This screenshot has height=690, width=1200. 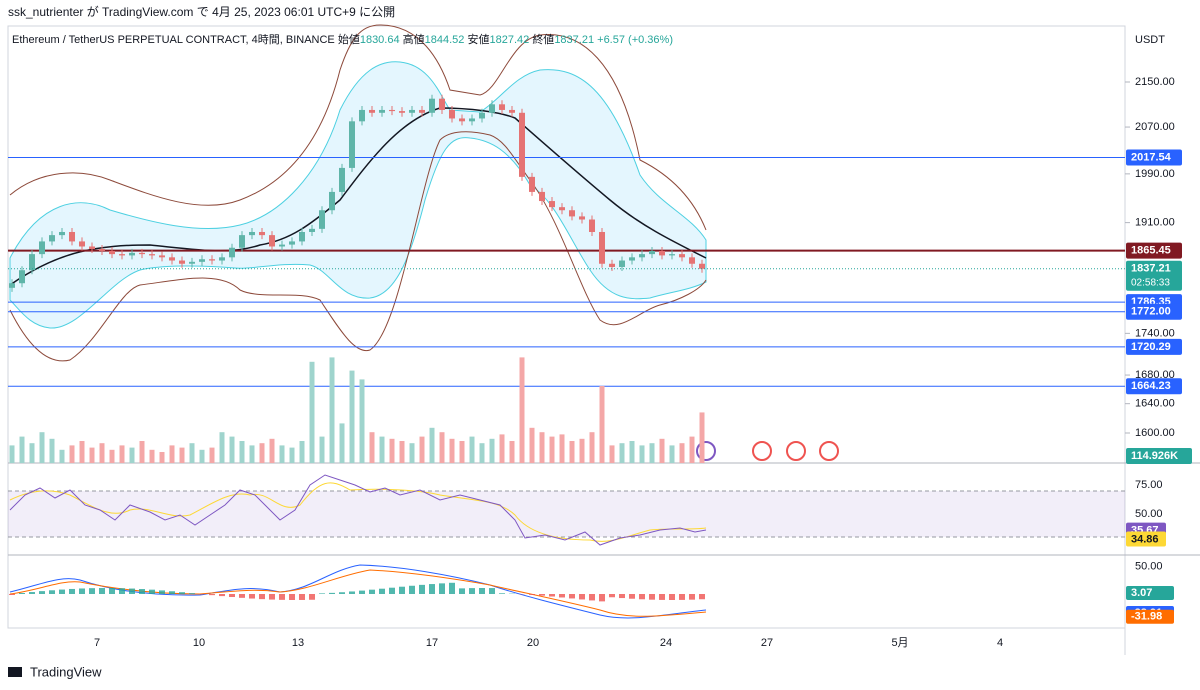 I want to click on x-tick-label: 13, so click(x=298, y=643).